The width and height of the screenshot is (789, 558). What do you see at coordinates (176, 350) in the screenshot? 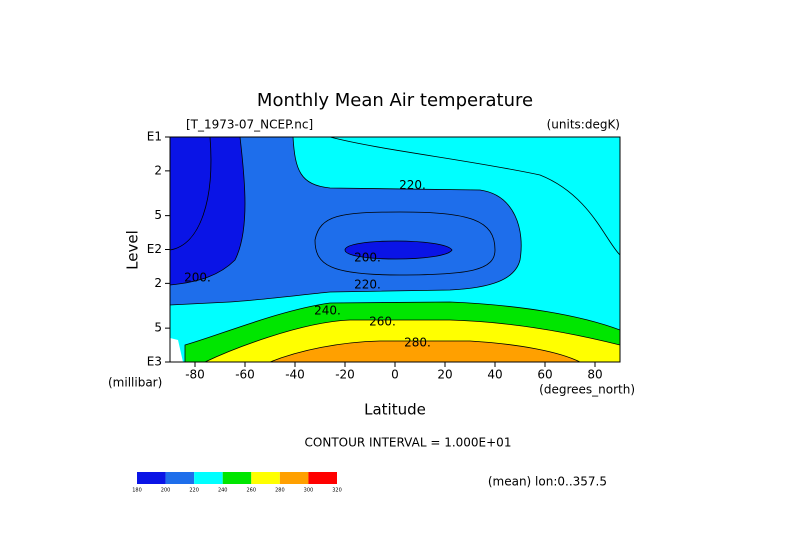
I see `missing-area` at bounding box center [176, 350].